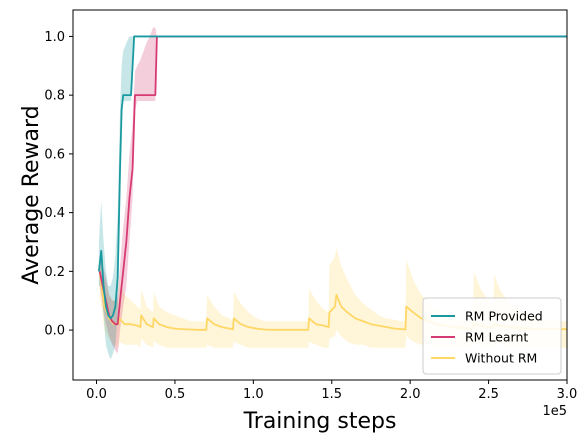 The width and height of the screenshot is (588, 442). What do you see at coordinates (253, 394) in the screenshot?
I see `x-tick-label: 1.0` at bounding box center [253, 394].